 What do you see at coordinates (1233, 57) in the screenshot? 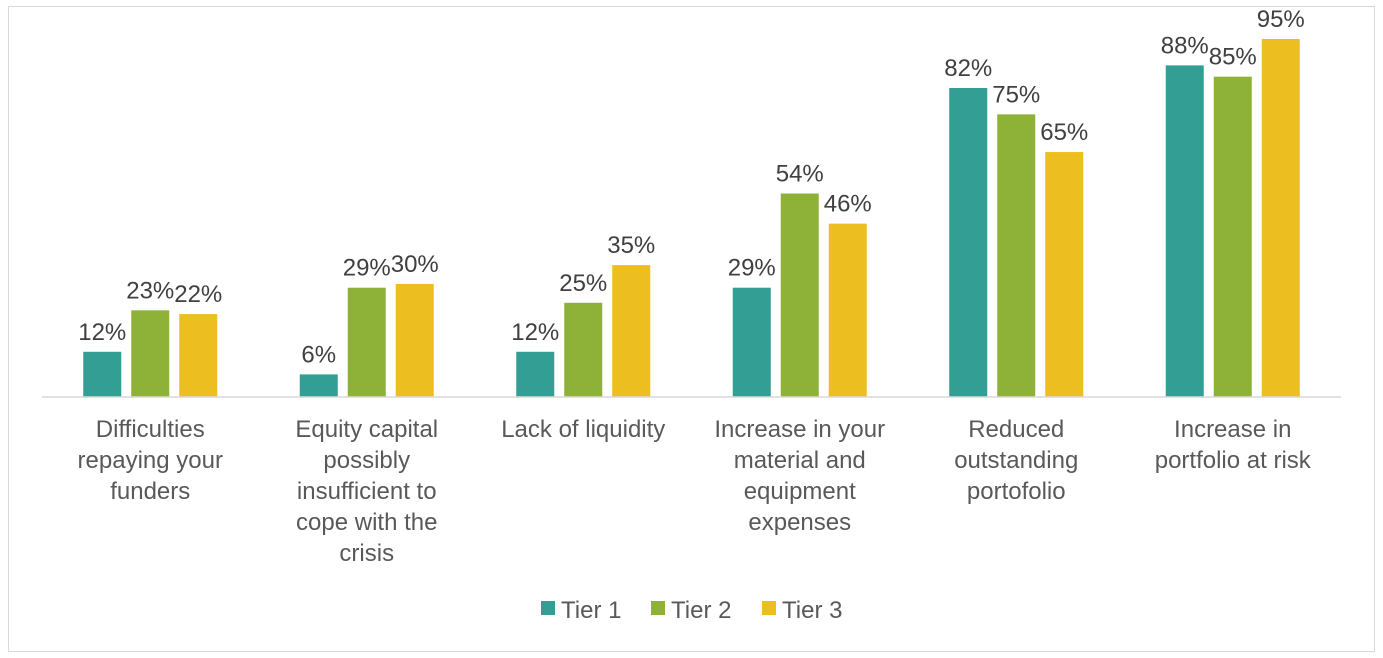
I see `data-label: 85%` at bounding box center [1233, 57].